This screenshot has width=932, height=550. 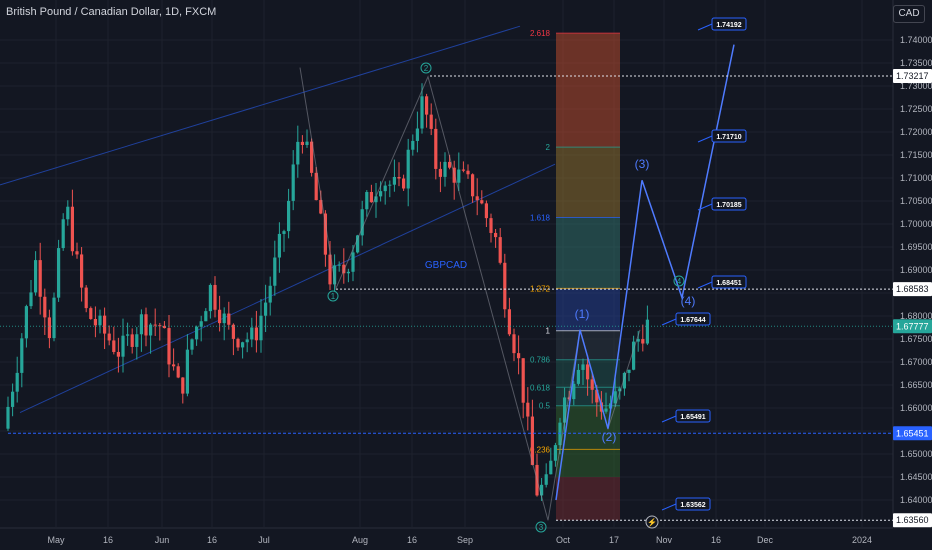 I want to click on price-tag-label: 1.67777, so click(x=912, y=326).